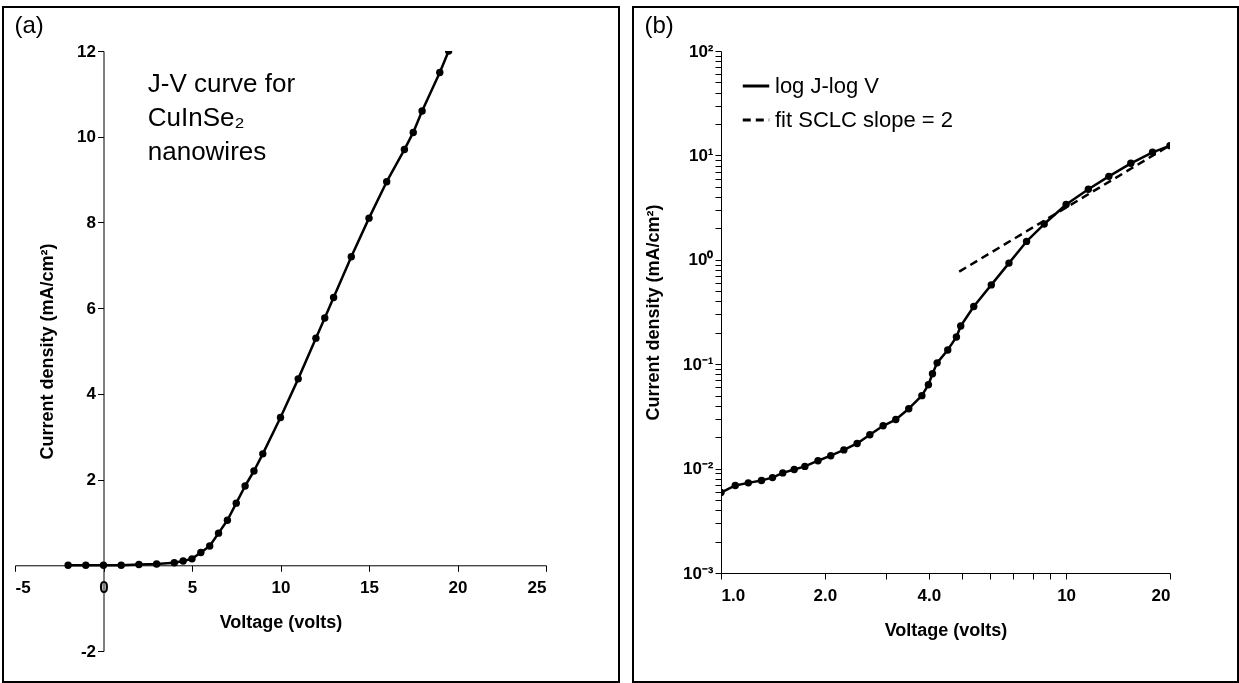  I want to click on y-tick-label: 4, so click(91, 394).